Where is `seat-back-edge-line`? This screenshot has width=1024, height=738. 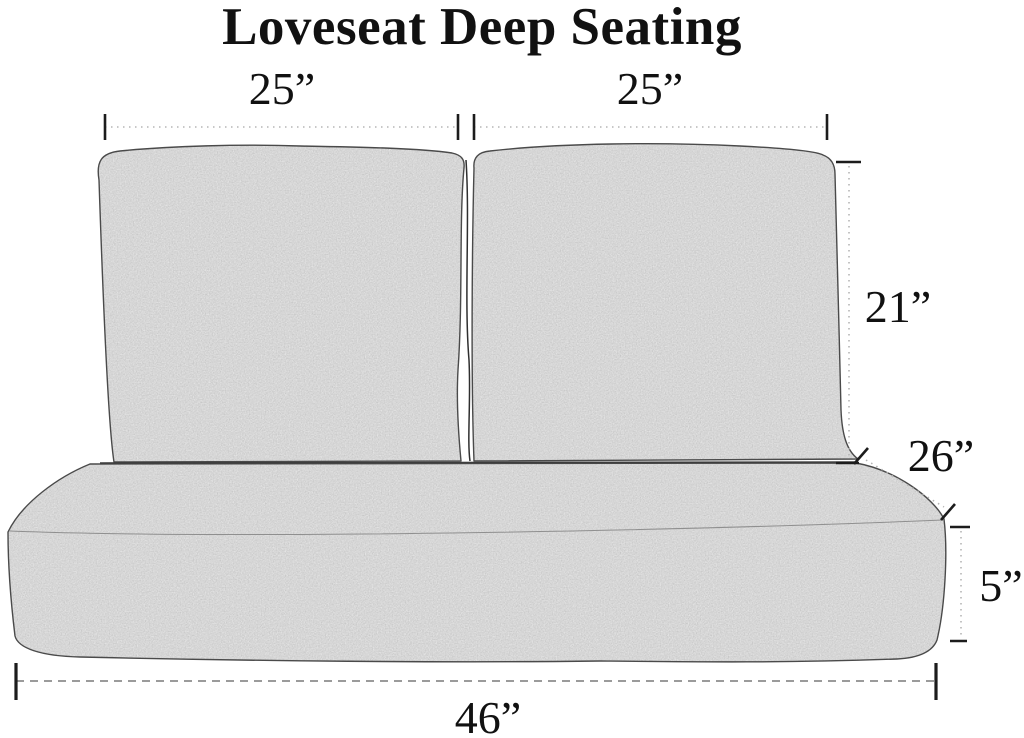 seat-back-edge-line is located at coordinates (479, 462).